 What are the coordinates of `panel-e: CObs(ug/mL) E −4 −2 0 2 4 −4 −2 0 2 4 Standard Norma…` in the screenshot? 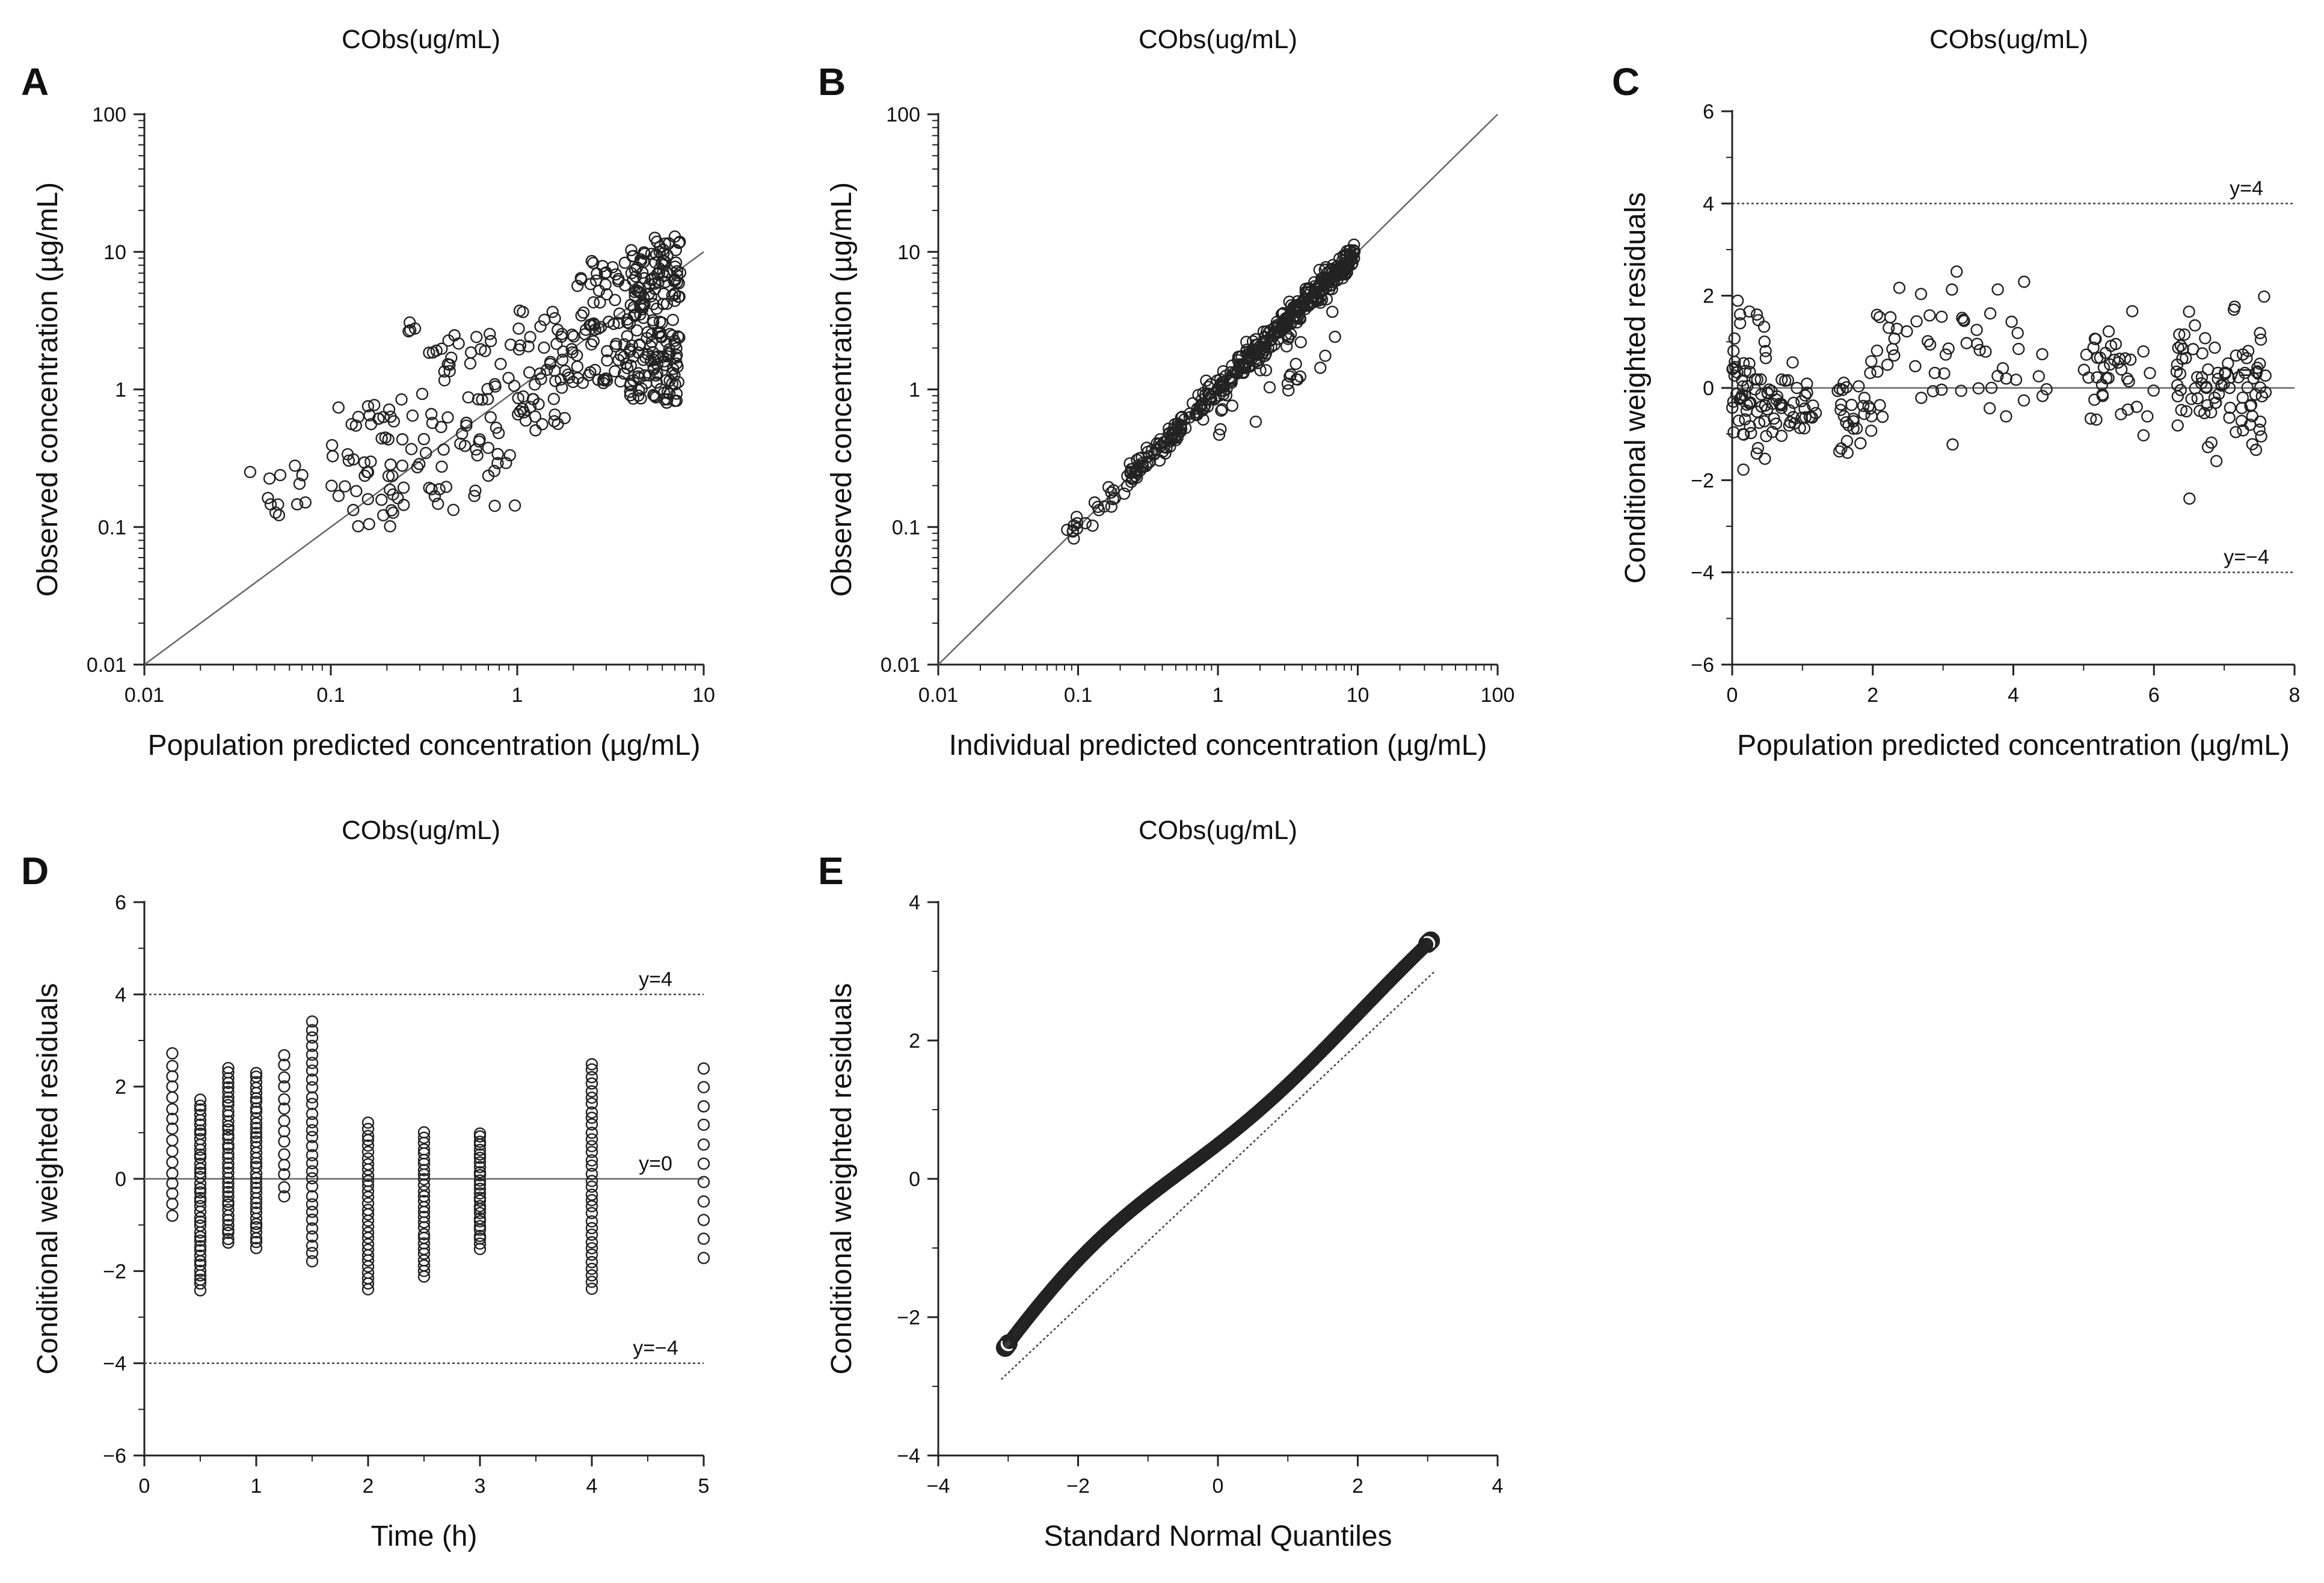 It's located at (1160, 1184).